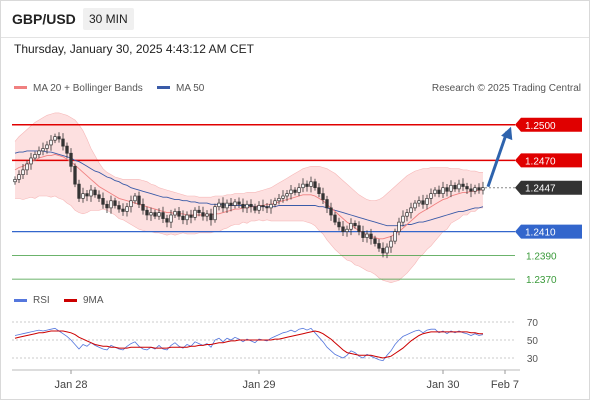  Describe the element at coordinates (59, 300) in the screenshot. I see `rsi-legend: RSI 9MA` at that location.